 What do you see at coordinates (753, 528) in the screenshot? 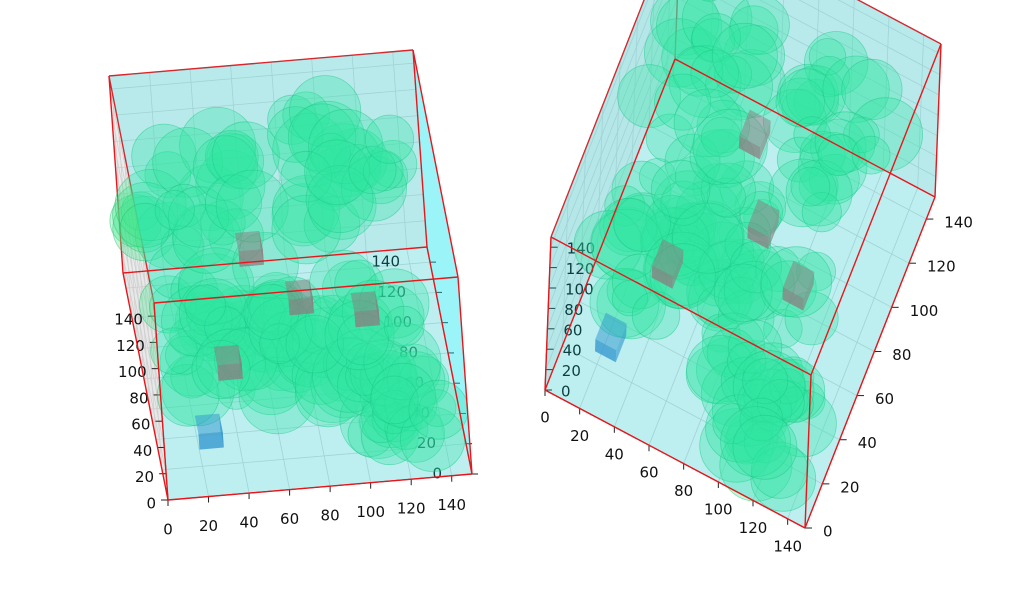
I see `x-tick-label: 120` at bounding box center [753, 528].